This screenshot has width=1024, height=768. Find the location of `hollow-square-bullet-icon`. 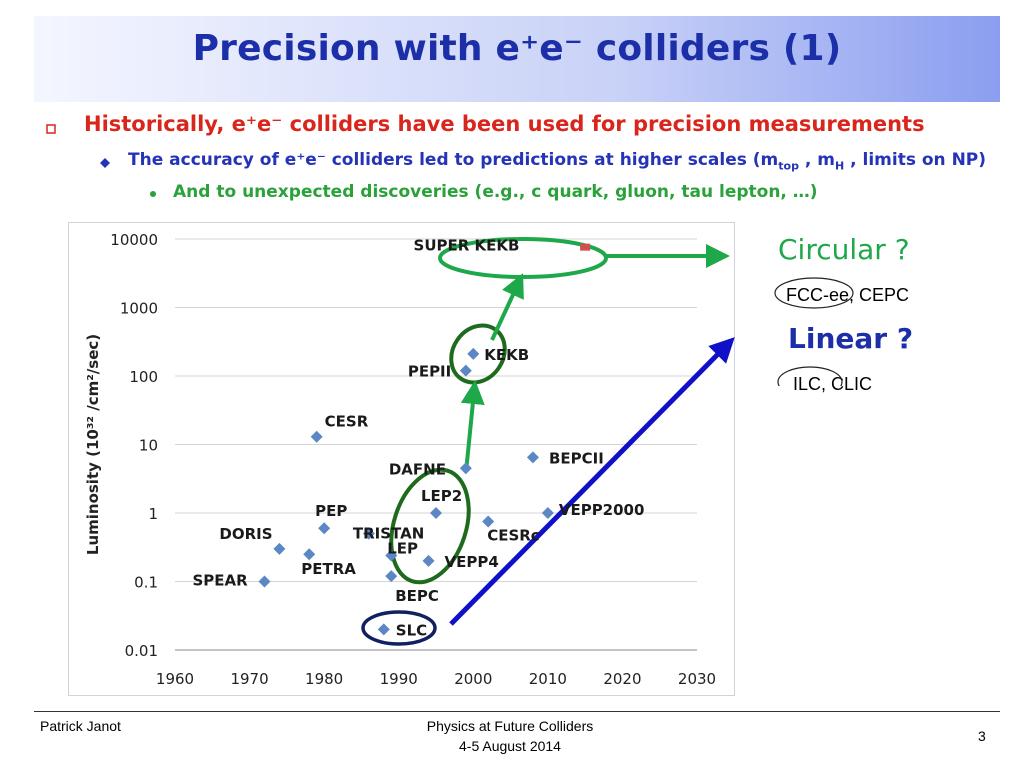

hollow-square-bullet-icon is located at coordinates (51, 129).